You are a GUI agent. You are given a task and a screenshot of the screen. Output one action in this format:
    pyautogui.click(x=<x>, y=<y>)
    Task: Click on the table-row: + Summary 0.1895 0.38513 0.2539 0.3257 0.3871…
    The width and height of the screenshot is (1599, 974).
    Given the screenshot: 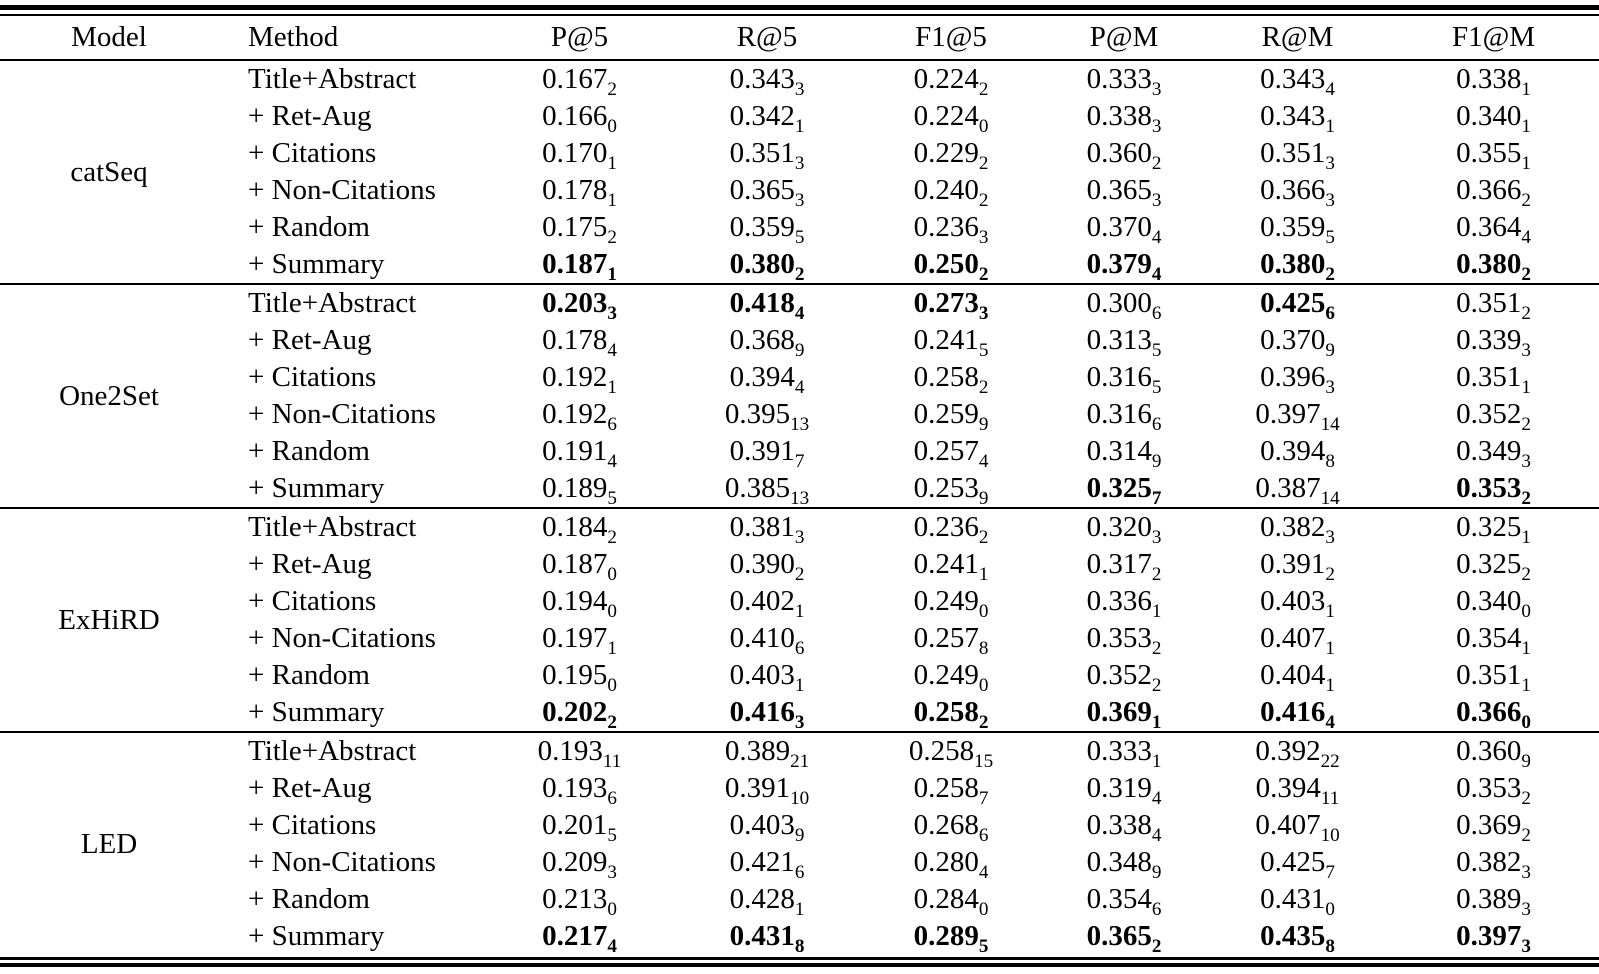 What is the action you would take?
    pyautogui.click(x=799, y=489)
    